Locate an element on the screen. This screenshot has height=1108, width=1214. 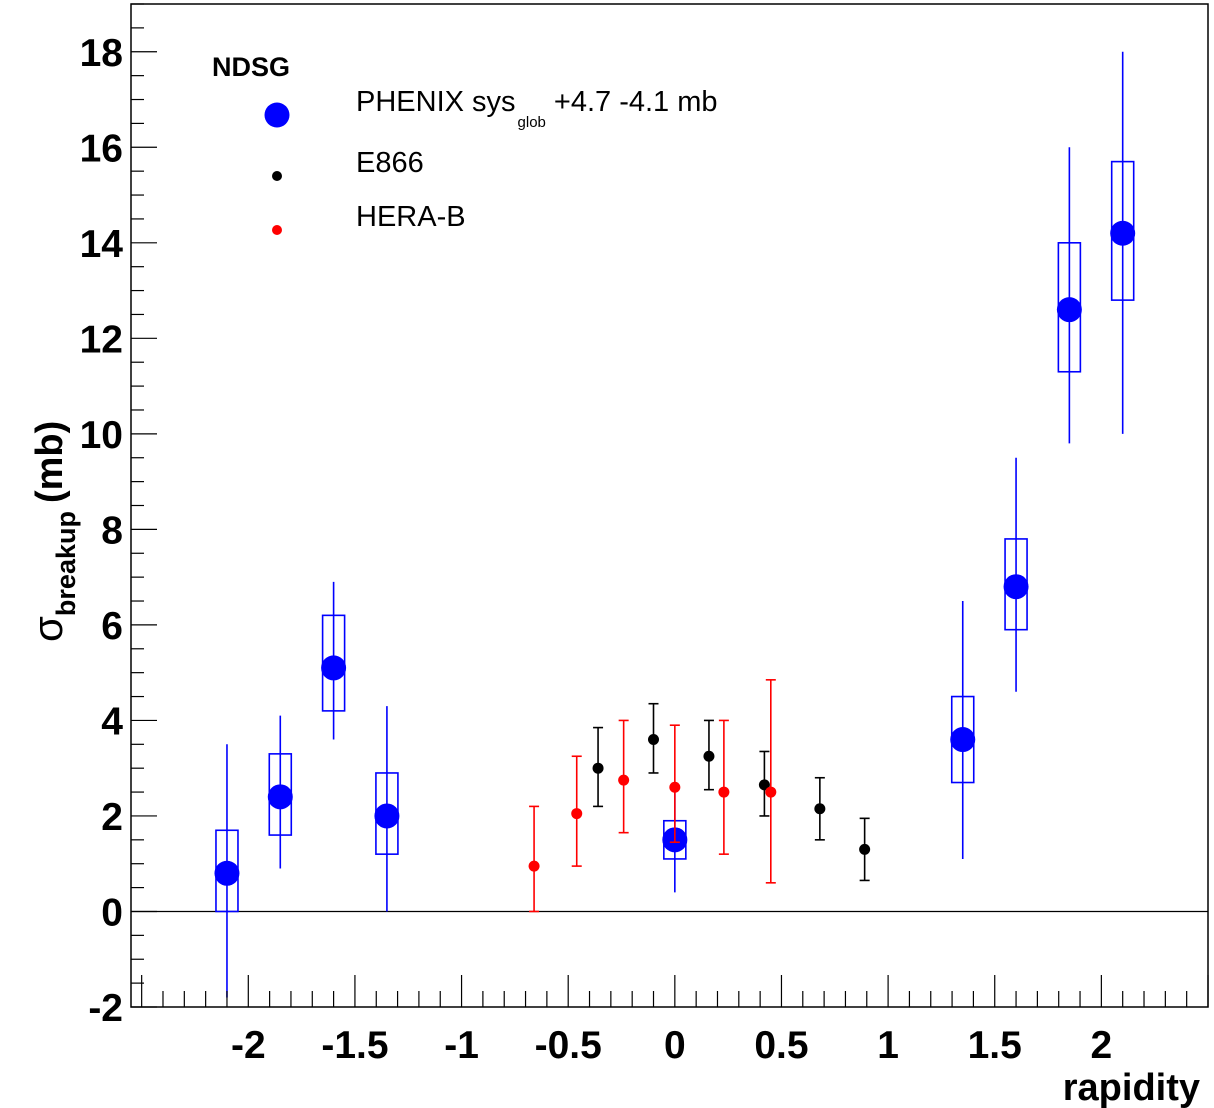
legend: NDSG PHENIX sysglob +4.7 -4.1 mb E866 HERA-B is located at coordinates (465, 143).